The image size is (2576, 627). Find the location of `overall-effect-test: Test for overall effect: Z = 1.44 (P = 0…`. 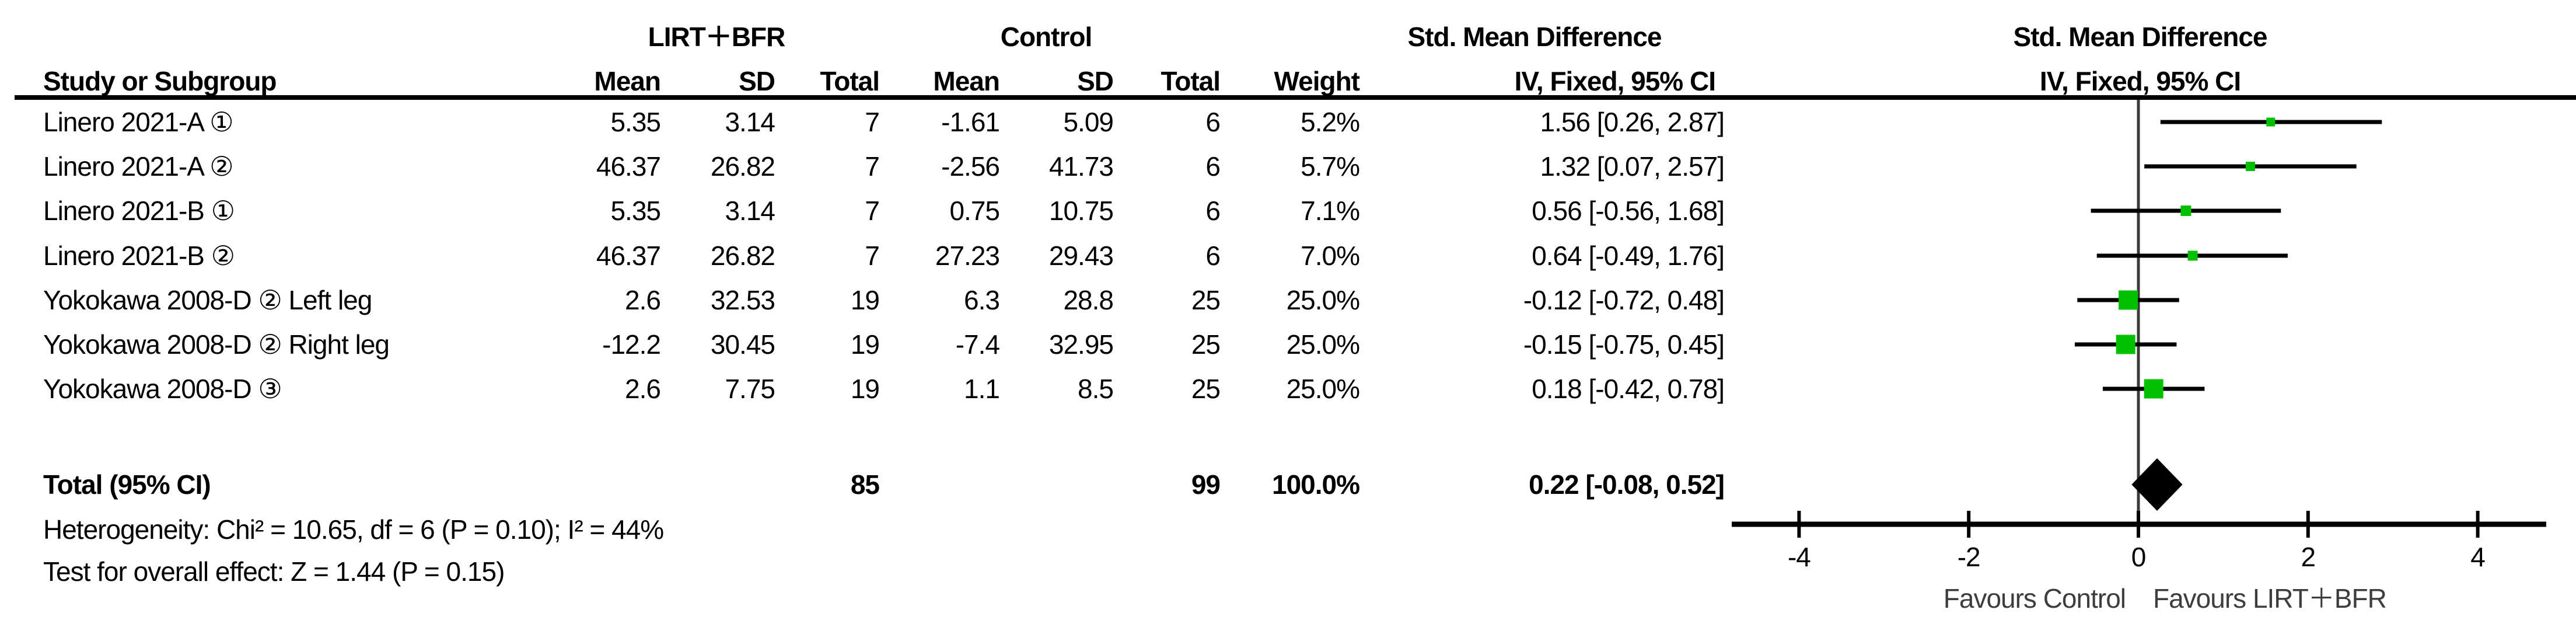

overall-effect-test: Test for overall effect: Z = 1.44 (P = 0… is located at coordinates (274, 571).